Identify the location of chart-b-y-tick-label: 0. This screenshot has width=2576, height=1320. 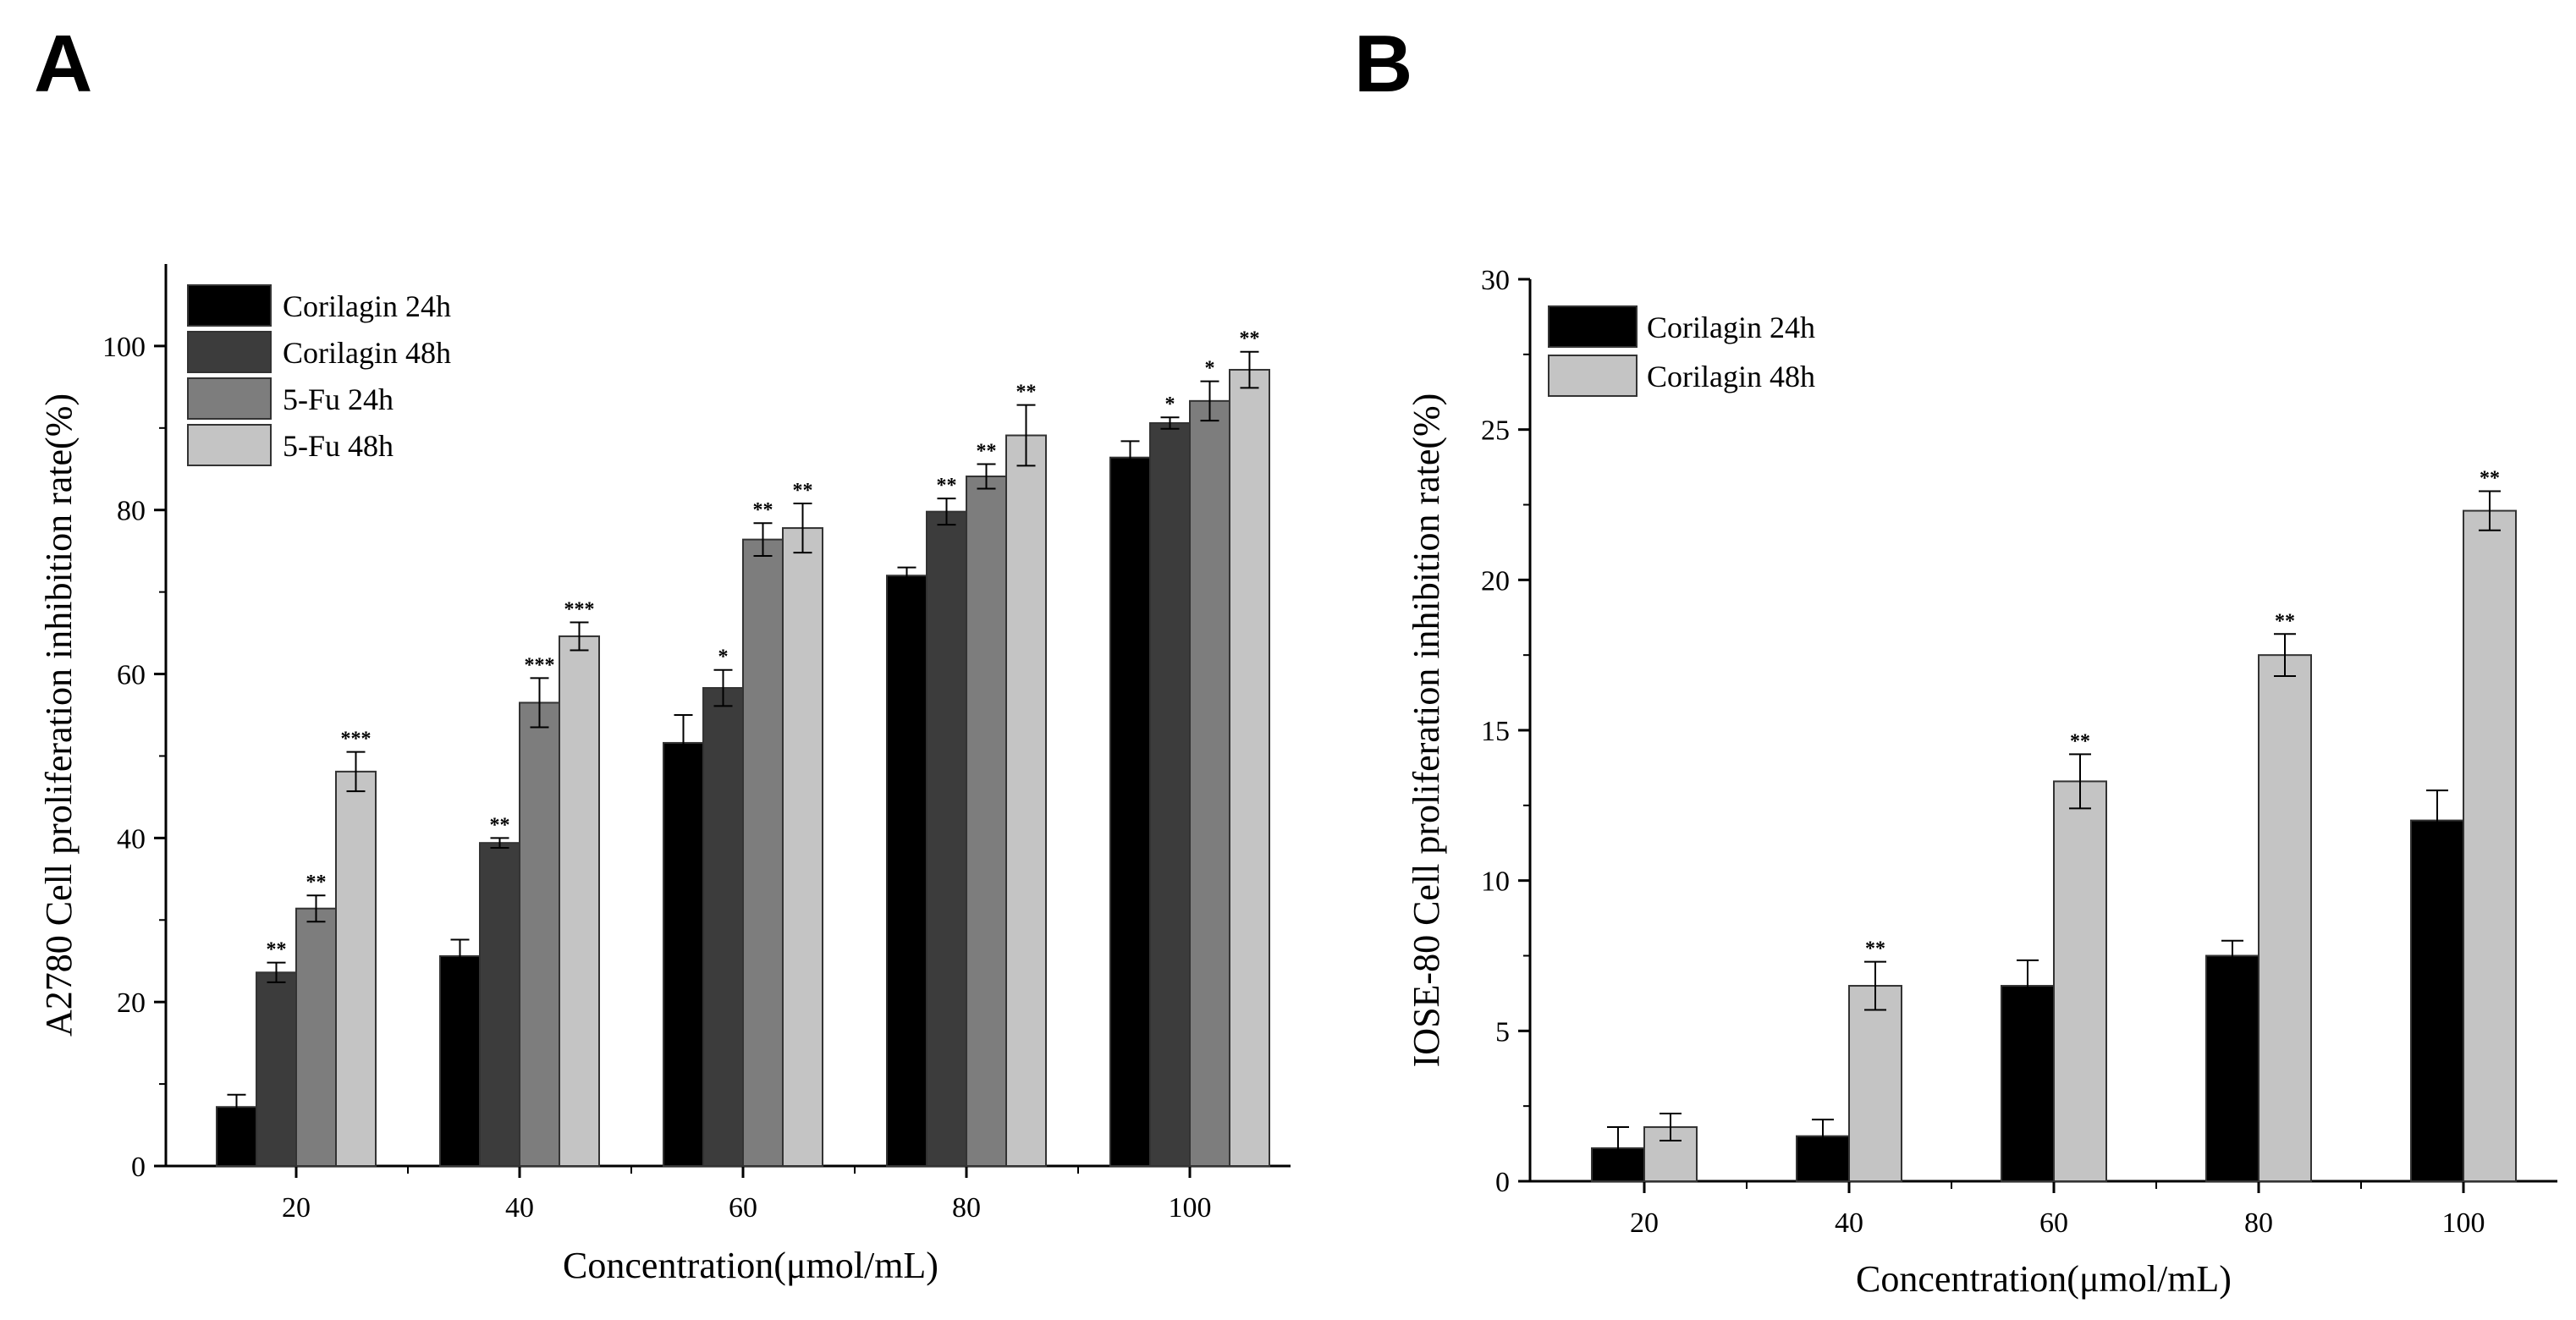
(1502, 1182).